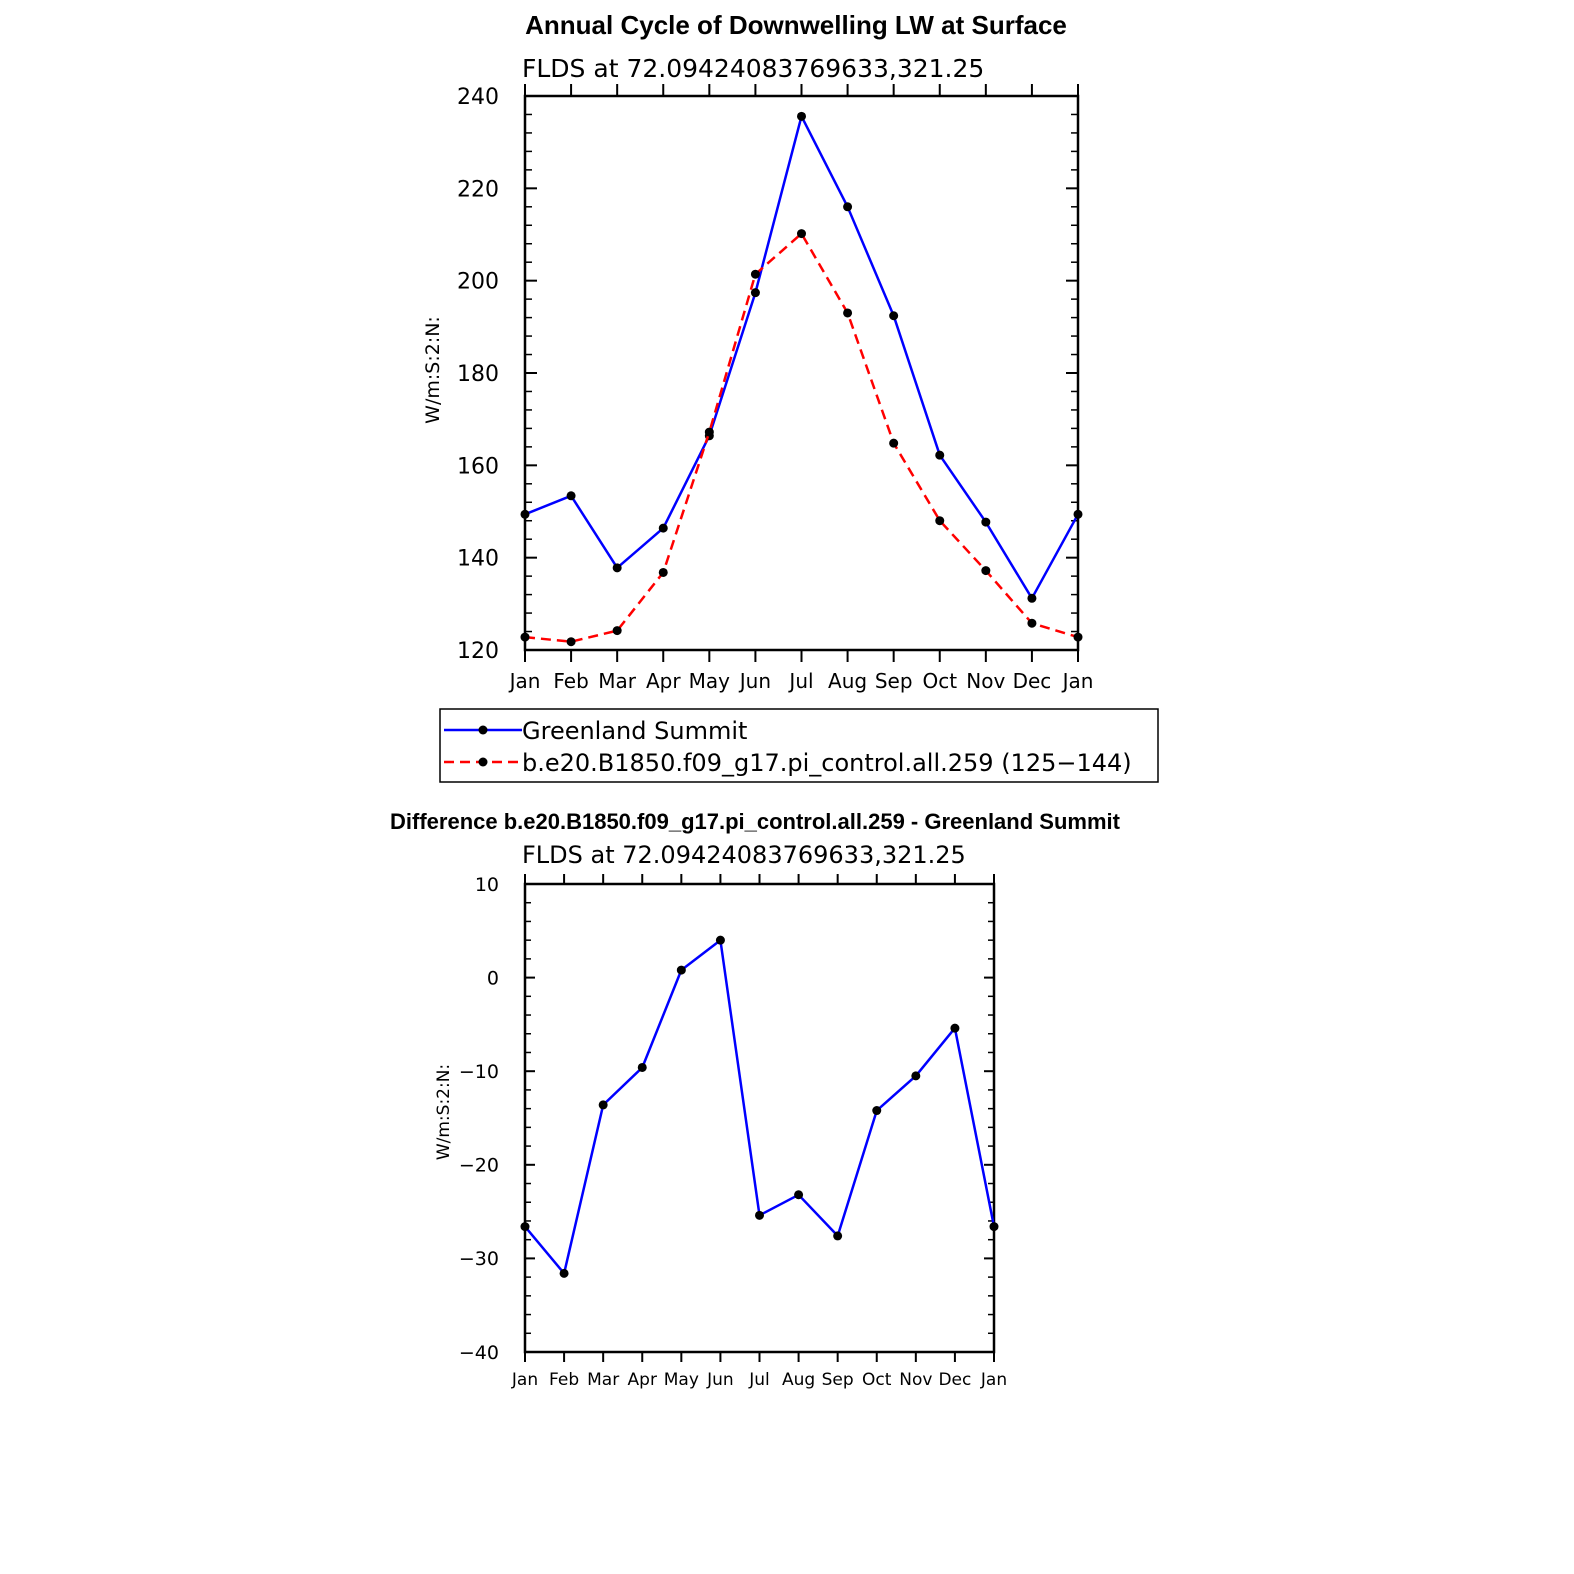 The height and width of the screenshot is (1574, 1574). Describe the element at coordinates (479, 1166) in the screenshot. I see `y-tick-label: −20` at that location.